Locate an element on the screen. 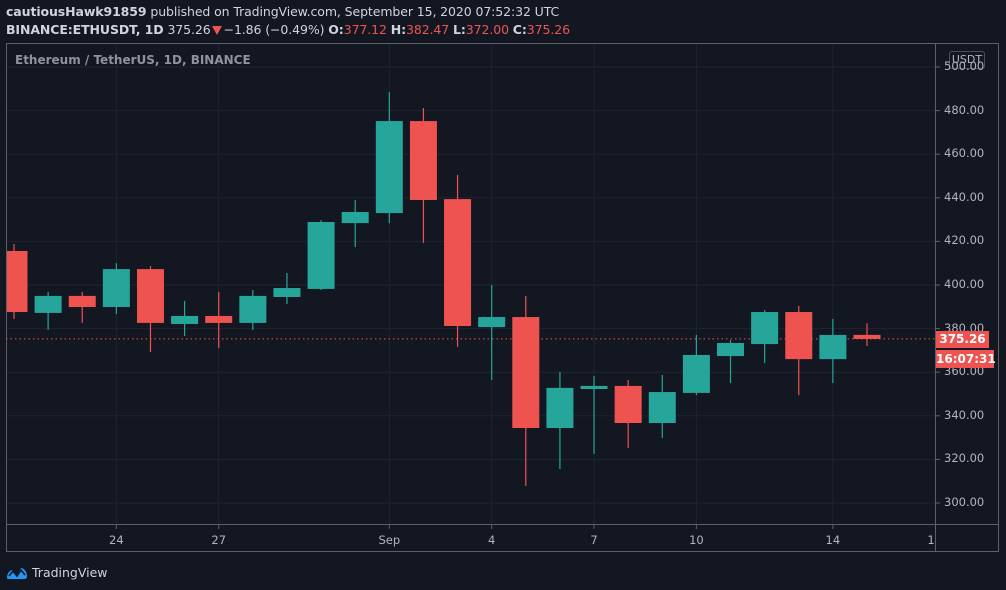  tradingview-logo-icon is located at coordinates (17, 573).